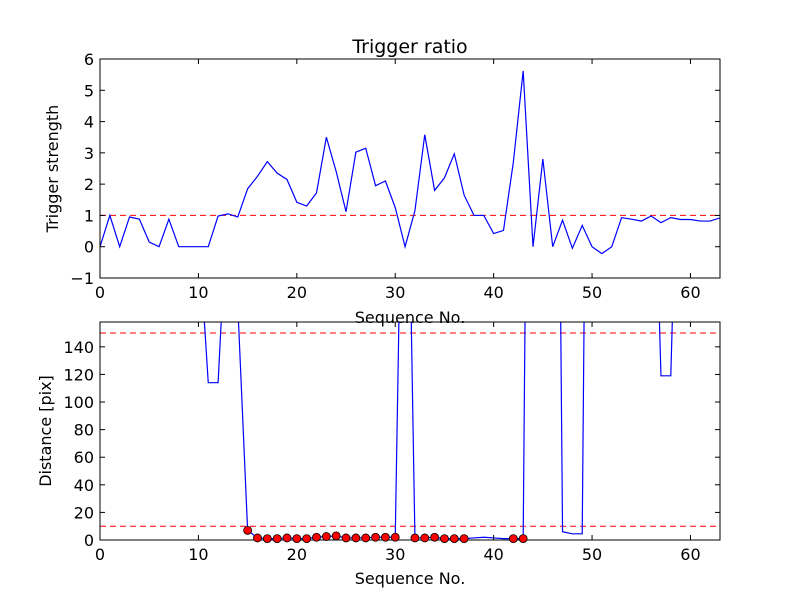 The height and width of the screenshot is (600, 800). Describe the element at coordinates (82, 278) in the screenshot. I see `y-tick-label: −1` at that location.